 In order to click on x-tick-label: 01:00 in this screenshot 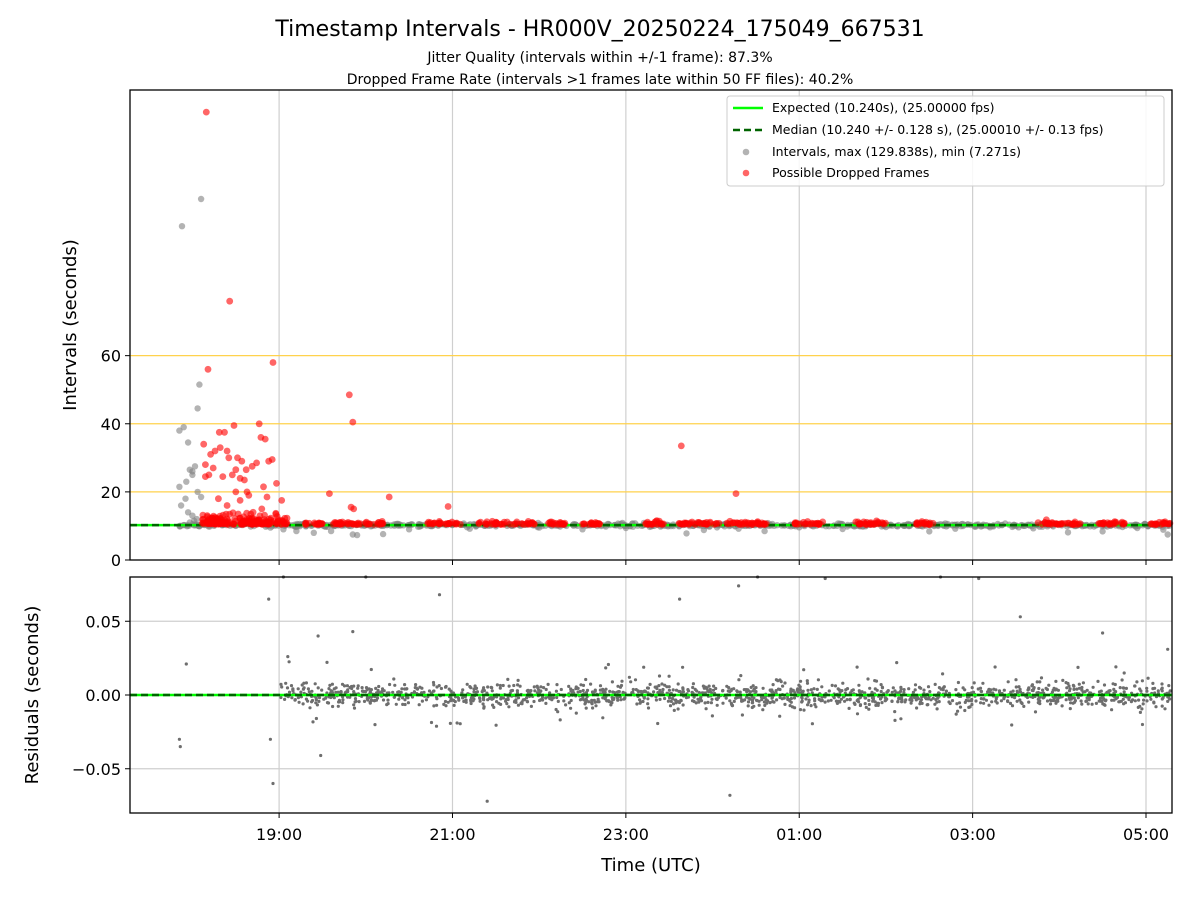, I will do `click(799, 834)`.